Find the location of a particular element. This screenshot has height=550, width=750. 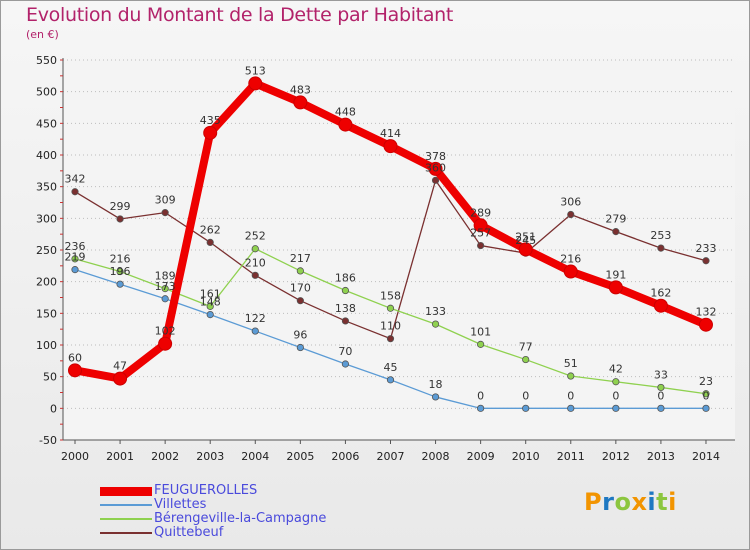

data-label: 309 is located at coordinates (165, 200).